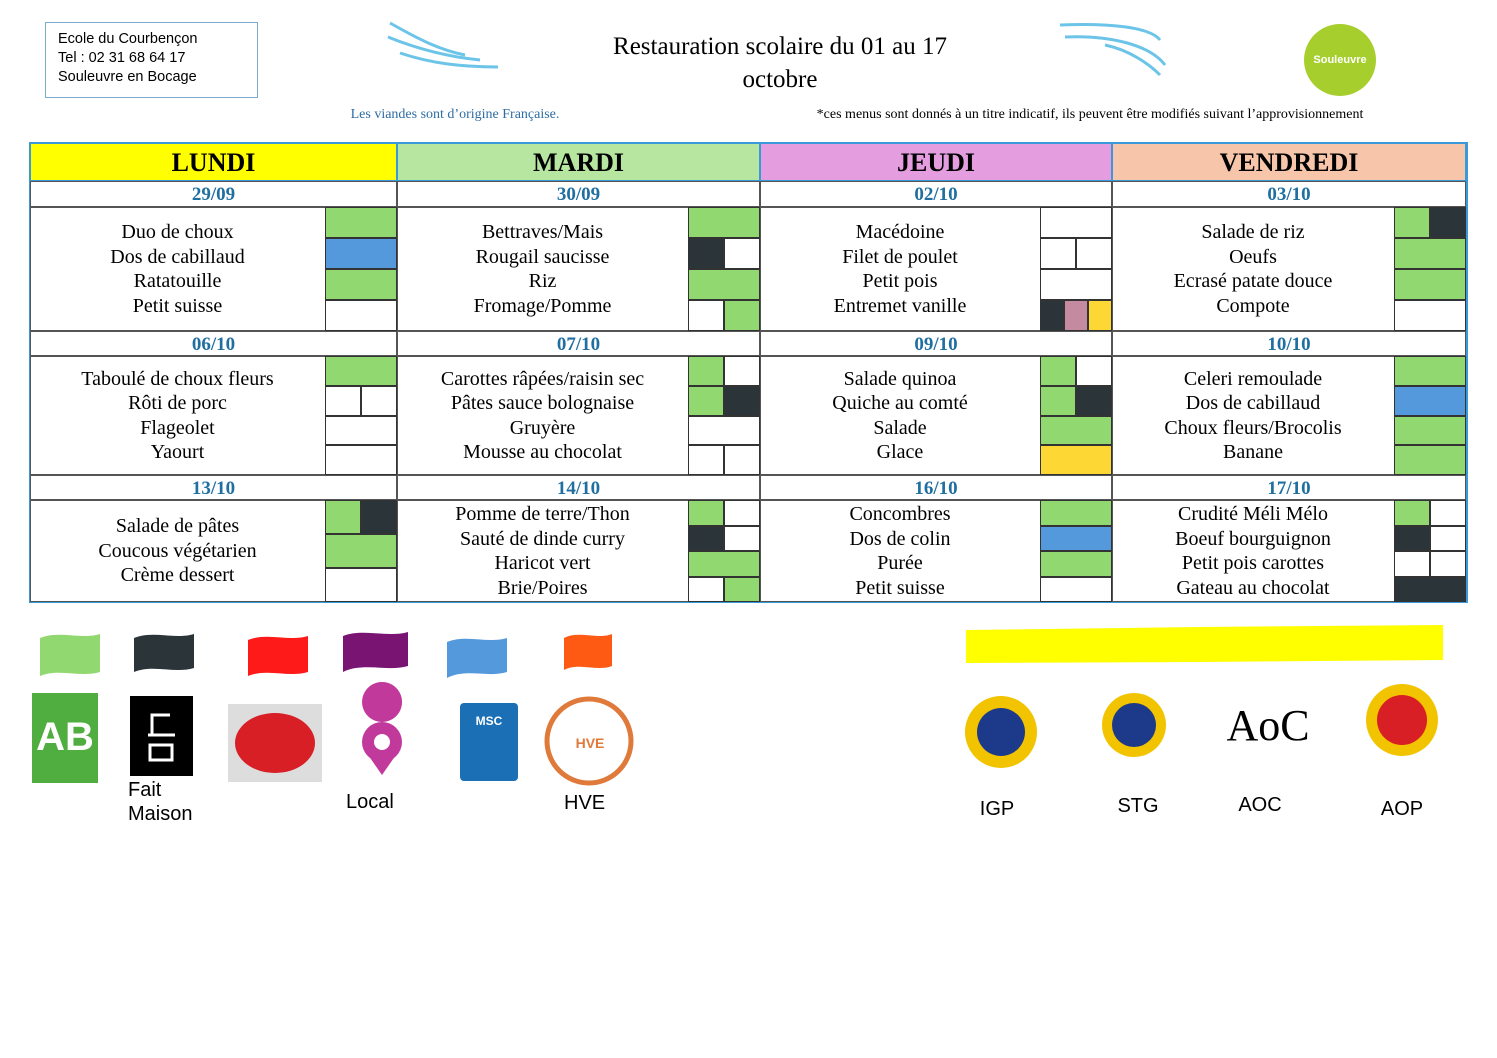  What do you see at coordinates (578, 162) in the screenshot?
I see `day-header: MARDI` at bounding box center [578, 162].